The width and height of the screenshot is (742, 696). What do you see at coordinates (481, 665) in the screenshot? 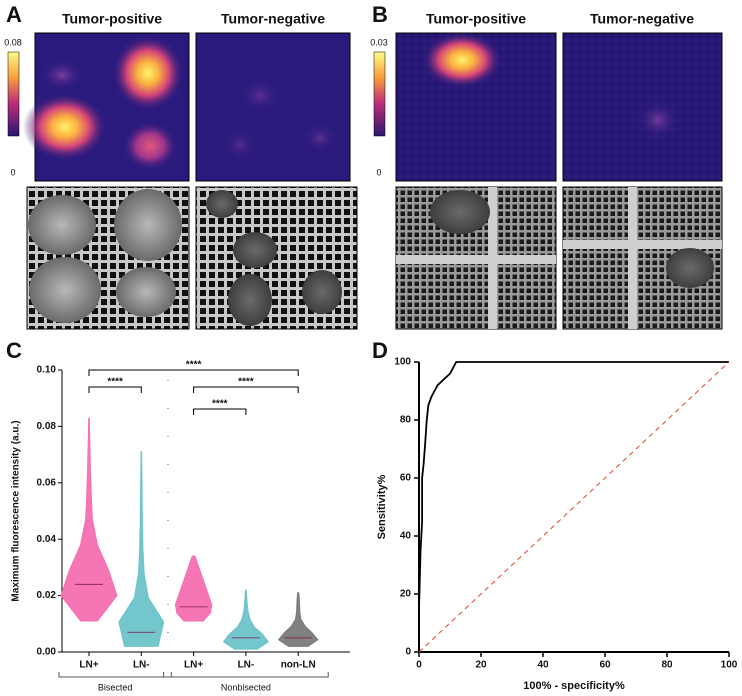
I see `x-tick-label: 20` at bounding box center [481, 665].